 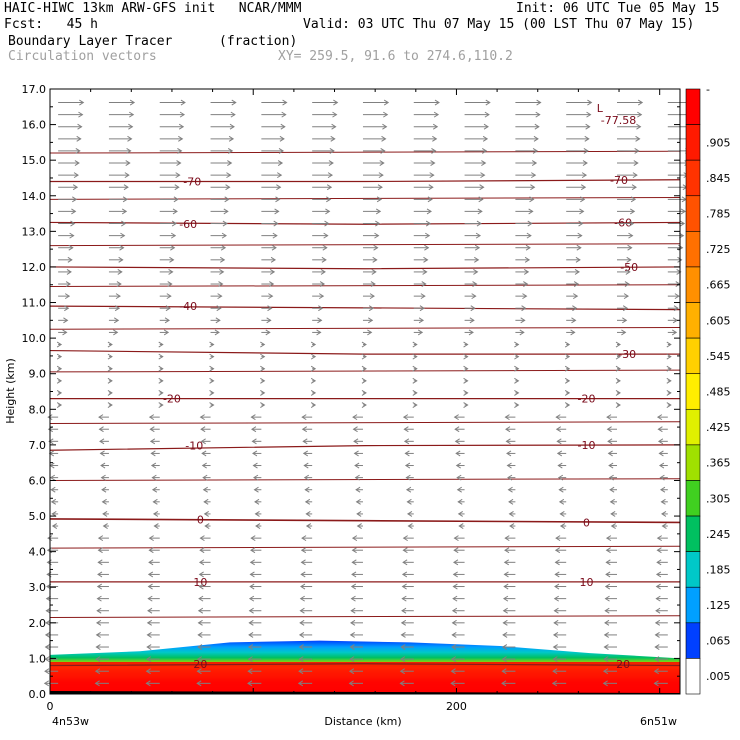 I want to click on isotherm--10, so click(x=365, y=447).